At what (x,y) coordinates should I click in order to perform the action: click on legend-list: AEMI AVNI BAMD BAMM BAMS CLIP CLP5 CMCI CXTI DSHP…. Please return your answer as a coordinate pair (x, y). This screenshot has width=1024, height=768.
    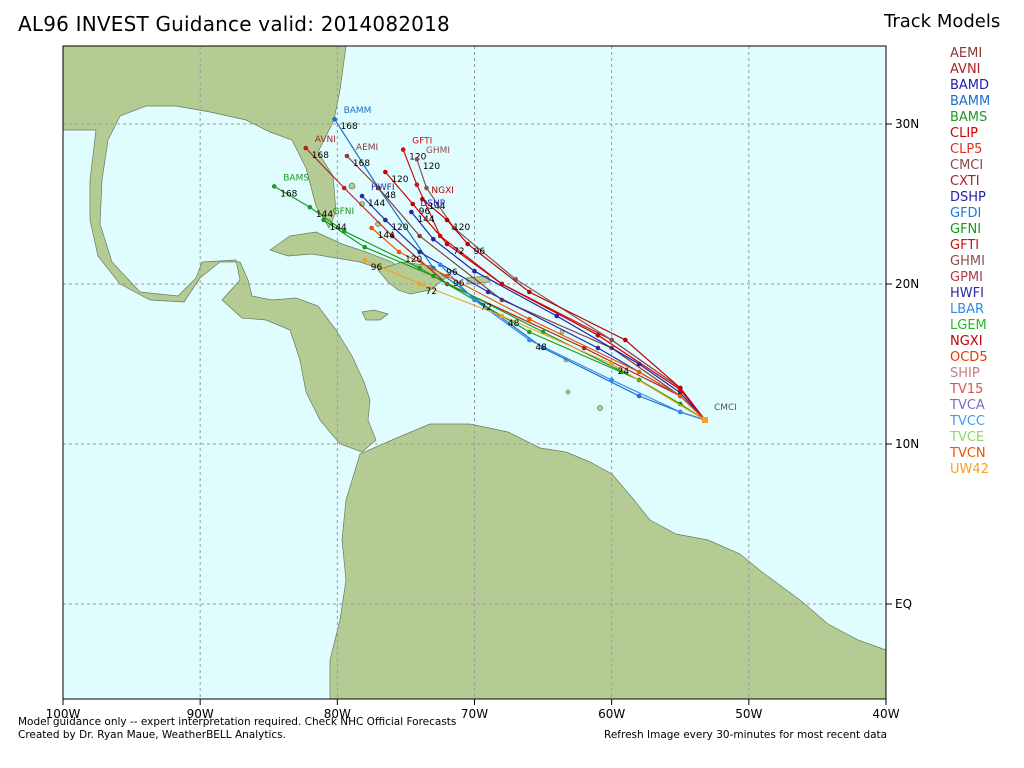
    Looking at the image, I should click on (970, 262).